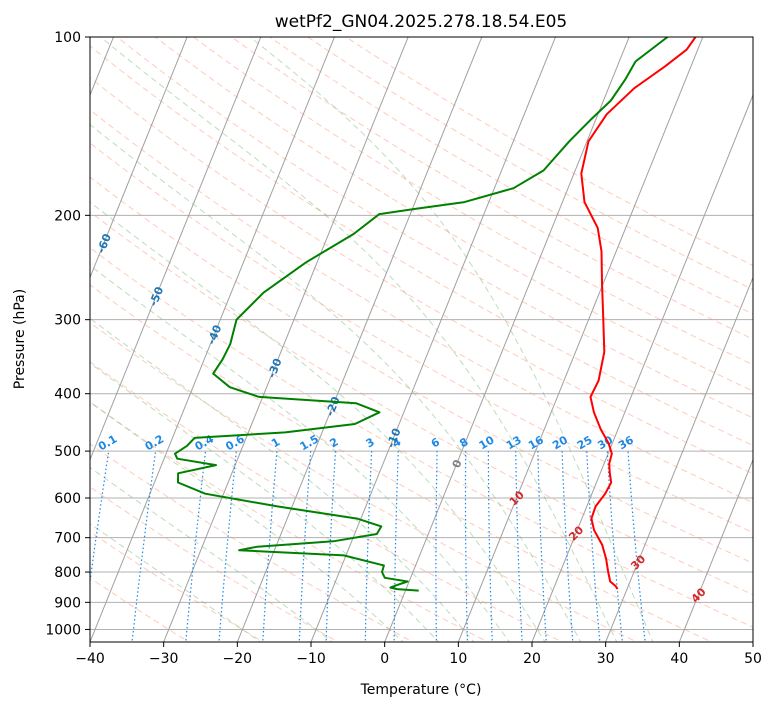 This screenshot has height=708, width=775. What do you see at coordinates (334, 442) in the screenshot?
I see `mixing-ratio-label: 2` at bounding box center [334, 442].